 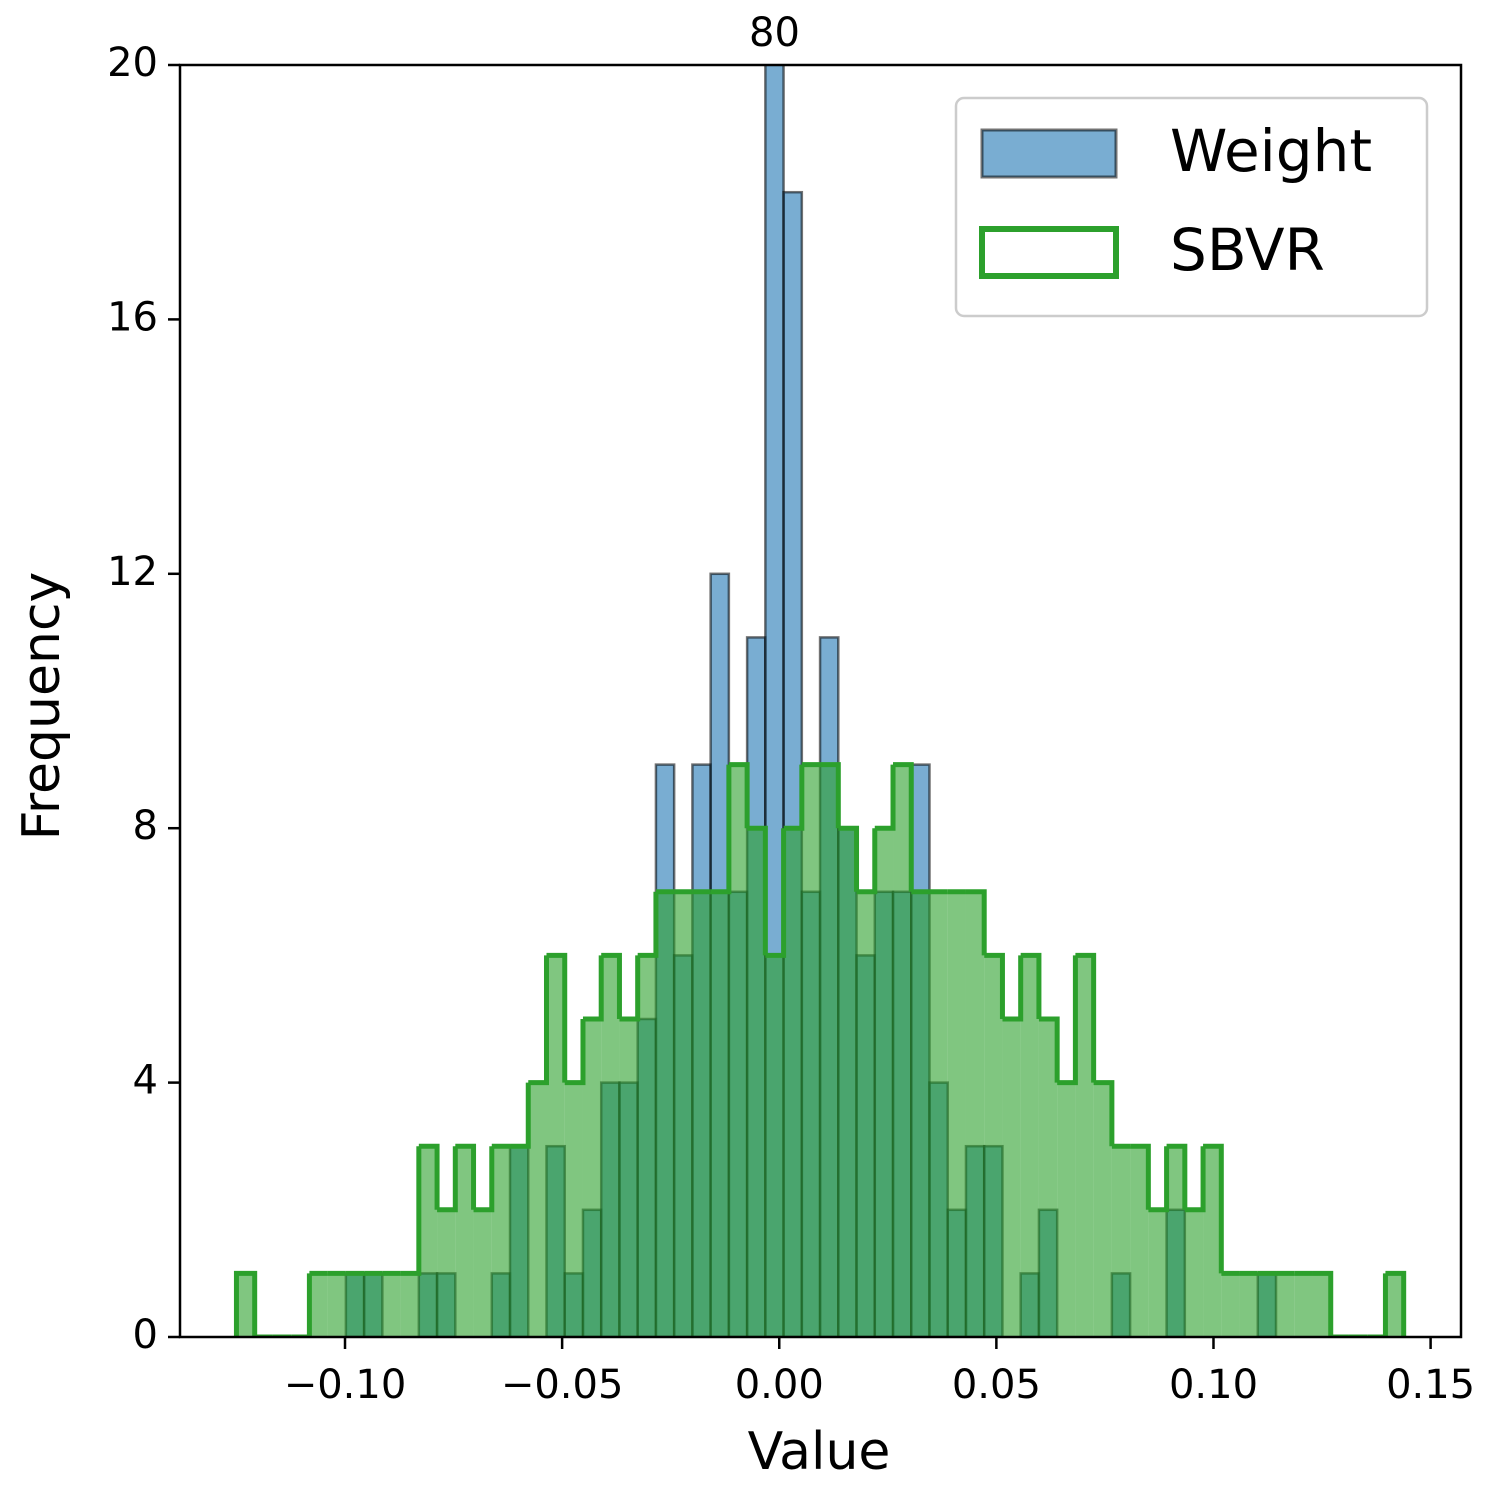 I want to click on legend-label: SBVR, so click(x=1247, y=250).